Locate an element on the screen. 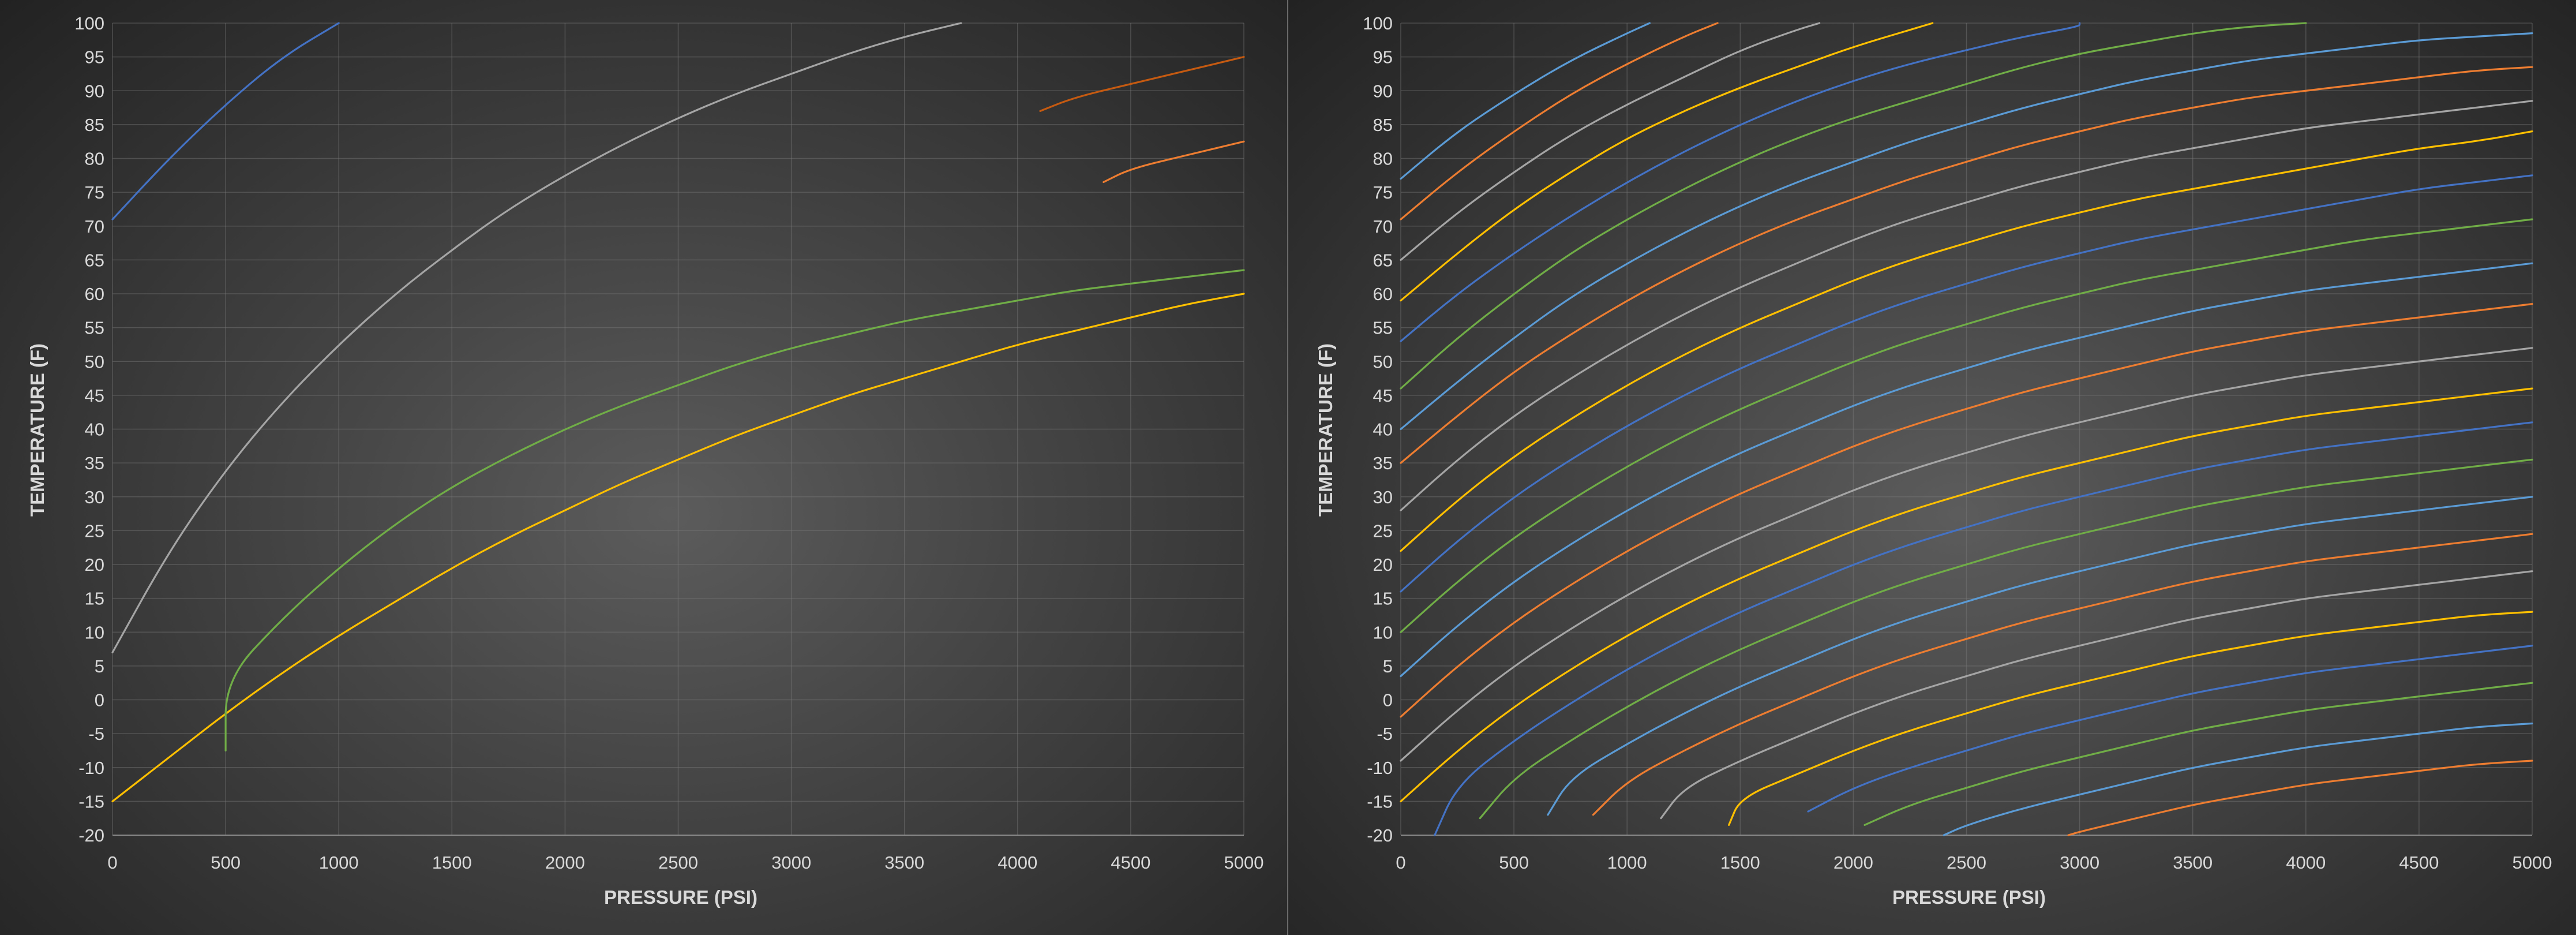 Image resolution: width=2576 pixels, height=935 pixels. y-tick-label: 5 is located at coordinates (1388, 666).